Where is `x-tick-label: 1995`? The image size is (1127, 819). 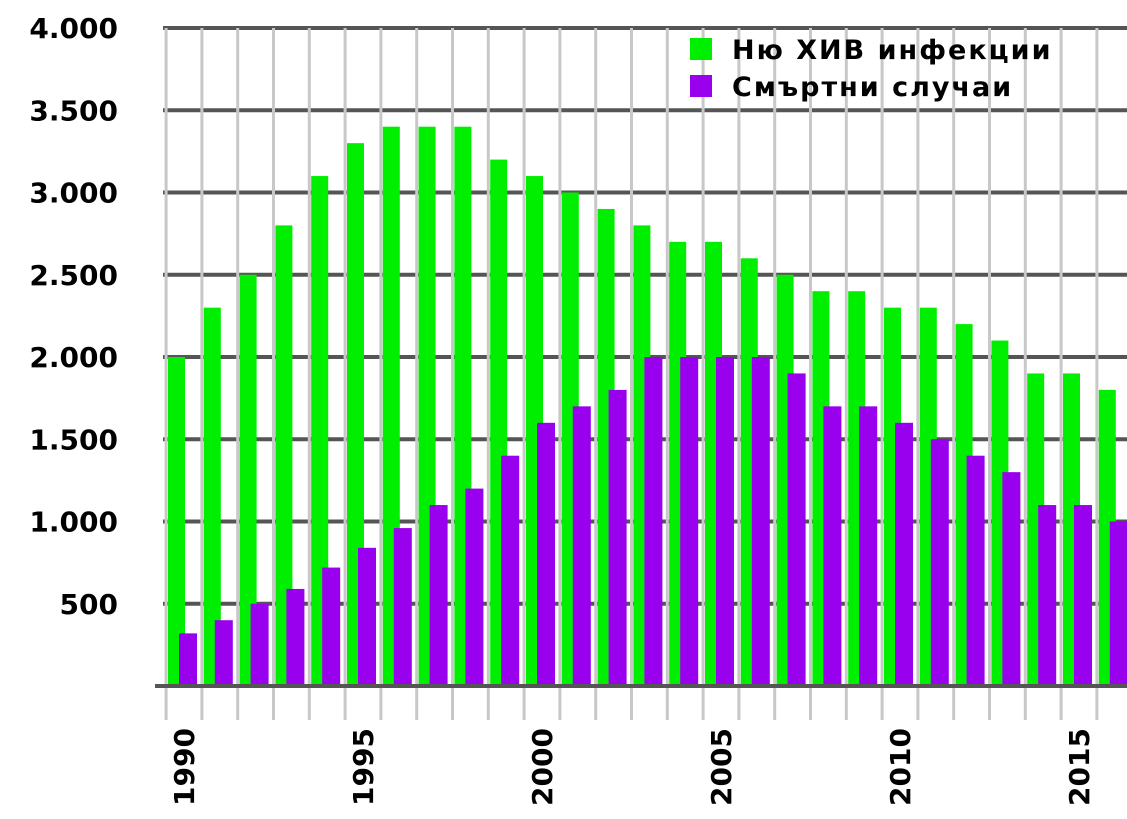 x-tick-label: 1995 is located at coordinates (363, 767).